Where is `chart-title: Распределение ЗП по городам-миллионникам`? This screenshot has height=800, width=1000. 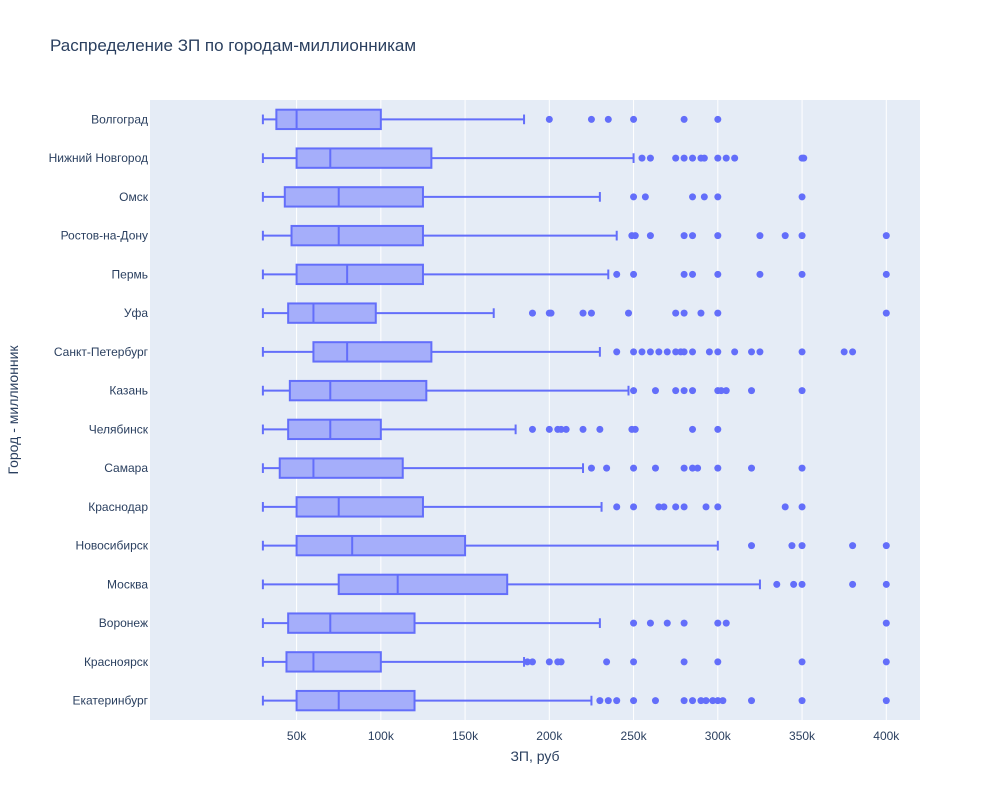
chart-title: Распределение ЗП по городам-миллионникам is located at coordinates (233, 45).